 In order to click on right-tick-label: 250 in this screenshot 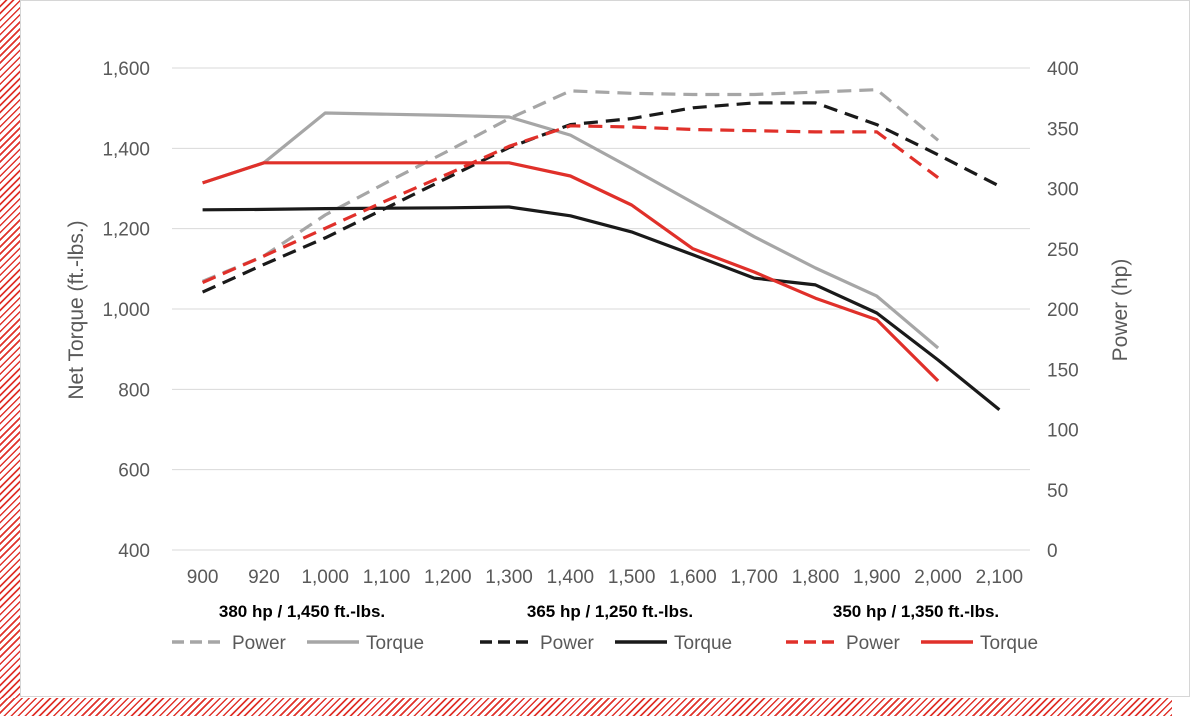, I will do `click(1063, 250)`.